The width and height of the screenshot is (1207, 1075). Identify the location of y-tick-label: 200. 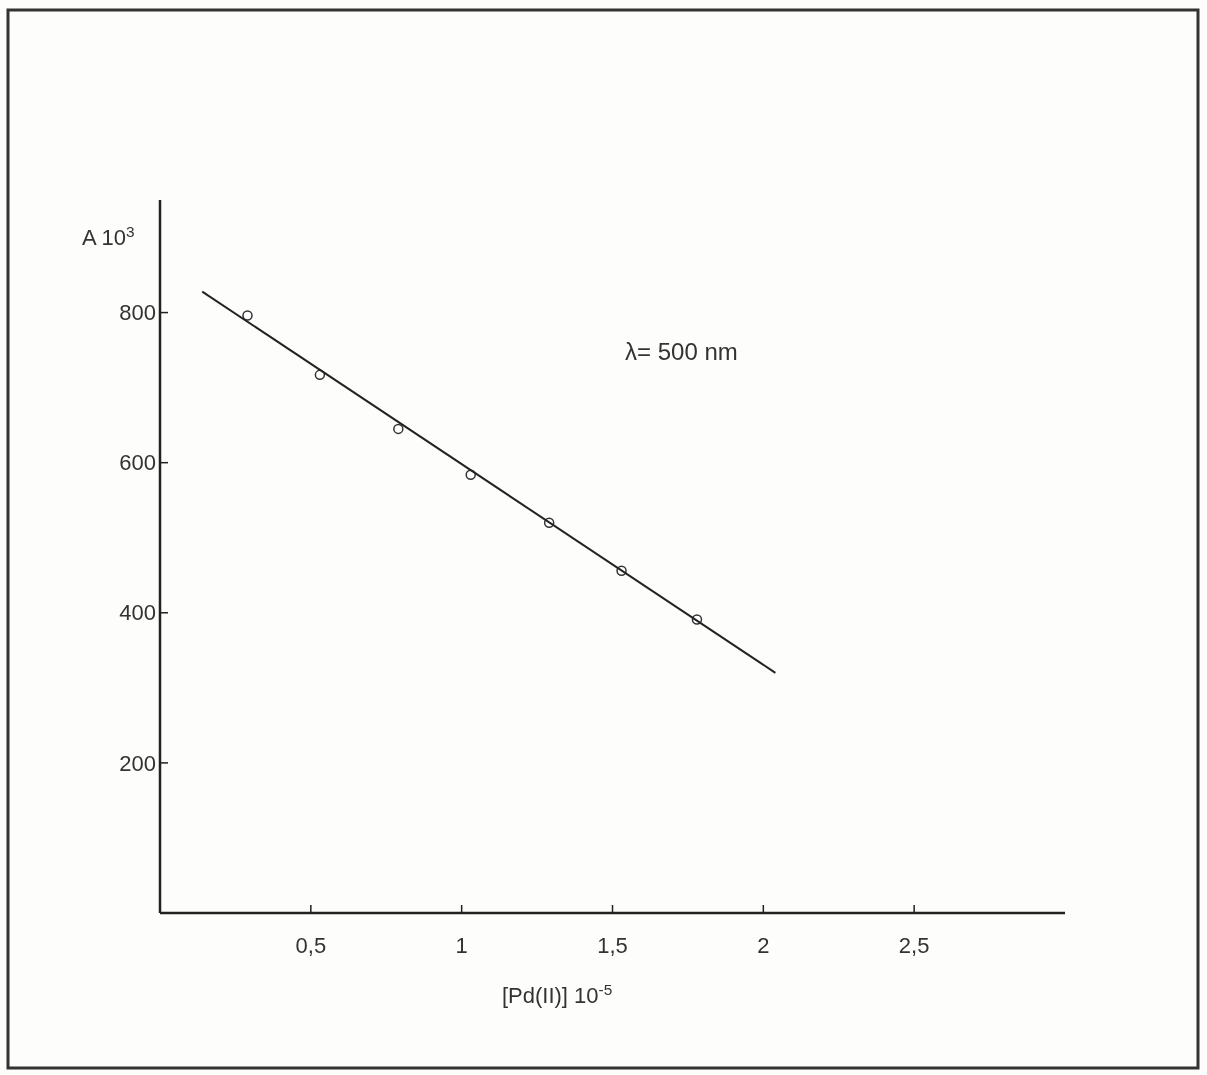
(137, 763).